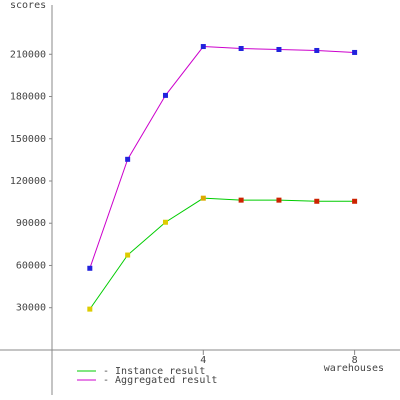 Image resolution: width=400 pixels, height=400 pixels. Describe the element at coordinates (354, 368) in the screenshot. I see `x-axis-label: warehouses` at that location.